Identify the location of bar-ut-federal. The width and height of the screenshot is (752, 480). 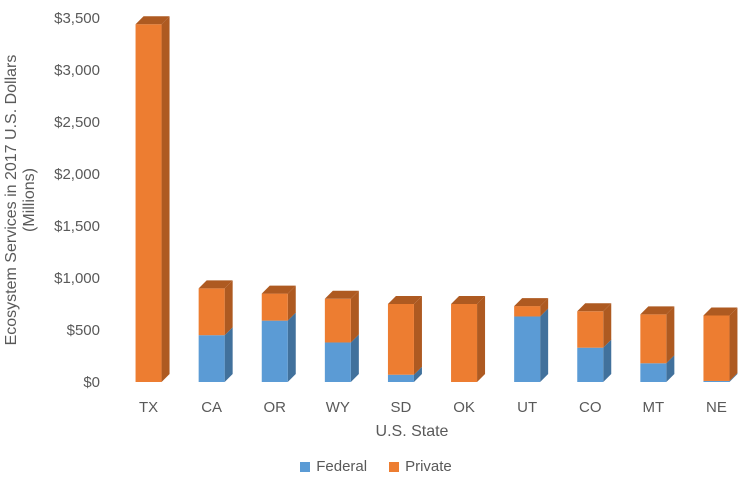
(531, 345).